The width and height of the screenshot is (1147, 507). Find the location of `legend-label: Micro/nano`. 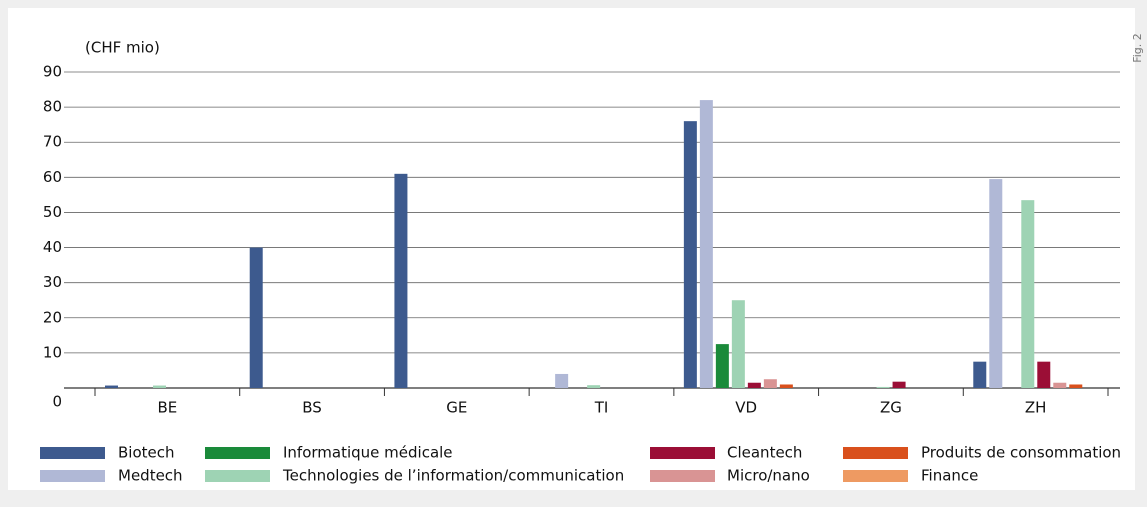

legend-label: Micro/nano is located at coordinates (768, 476).